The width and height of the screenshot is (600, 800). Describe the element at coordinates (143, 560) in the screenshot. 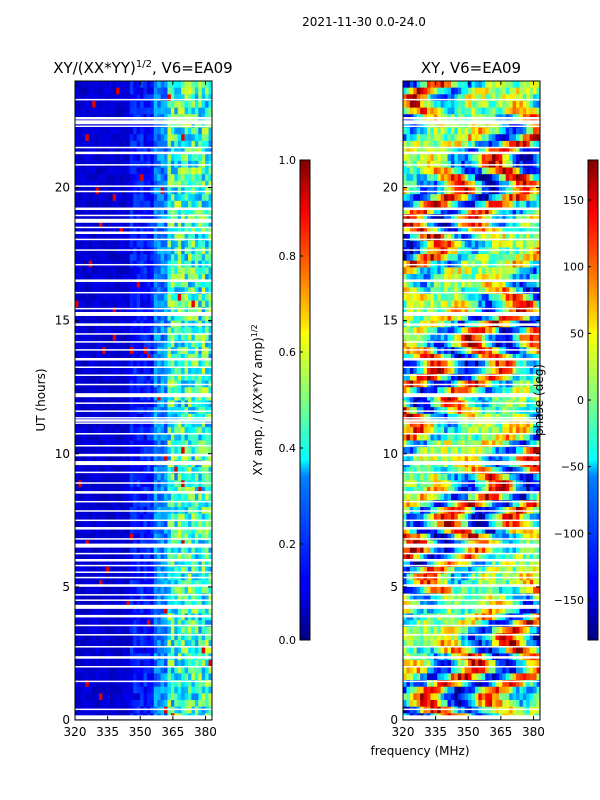

I see `left-flag-gap` at that location.